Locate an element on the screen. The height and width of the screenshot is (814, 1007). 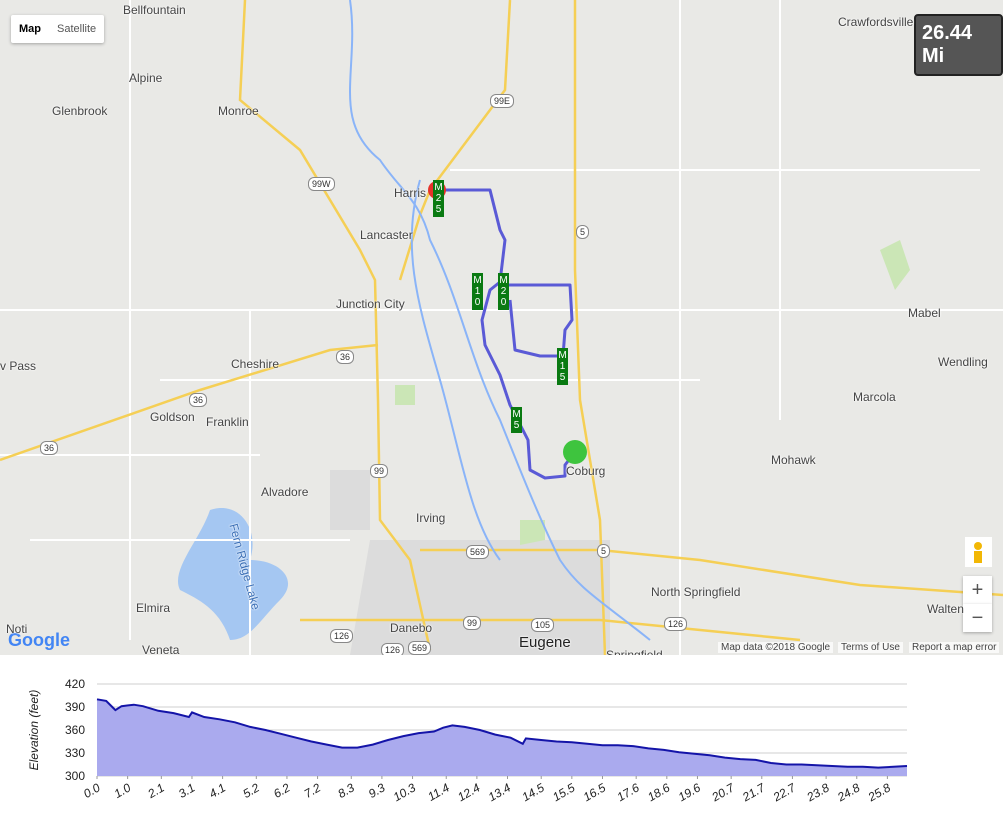
x-tick-label: 18.6 is located at coordinates (659, 792).